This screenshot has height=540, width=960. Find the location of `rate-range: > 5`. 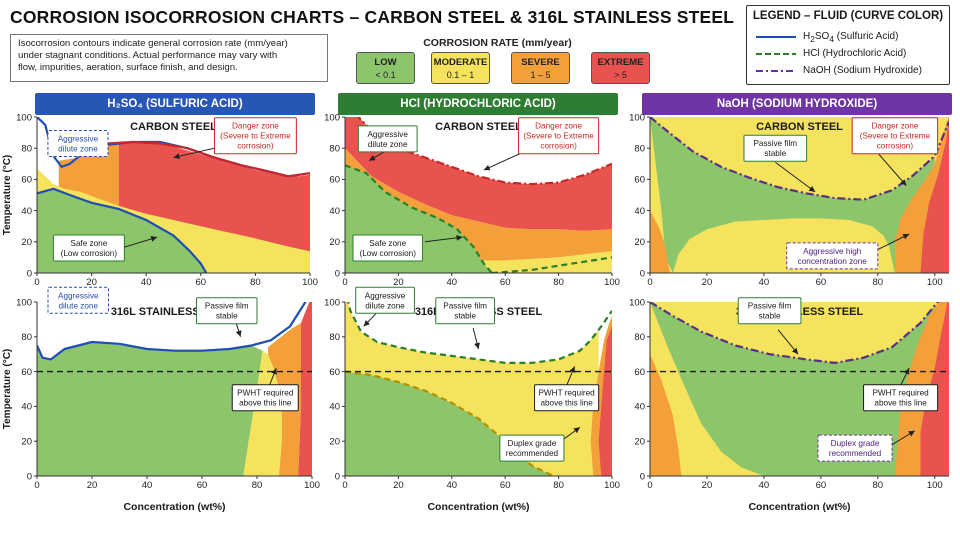

rate-range: > 5 is located at coordinates (620, 75).